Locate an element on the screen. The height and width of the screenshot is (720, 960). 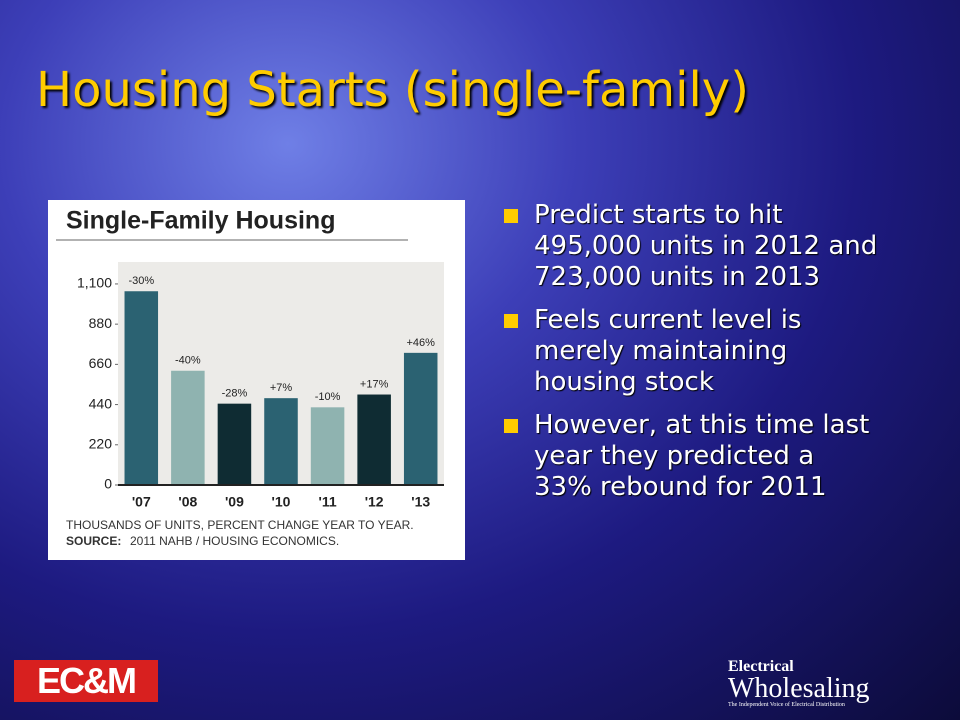
x-tick-label: '08 is located at coordinates (187, 502).